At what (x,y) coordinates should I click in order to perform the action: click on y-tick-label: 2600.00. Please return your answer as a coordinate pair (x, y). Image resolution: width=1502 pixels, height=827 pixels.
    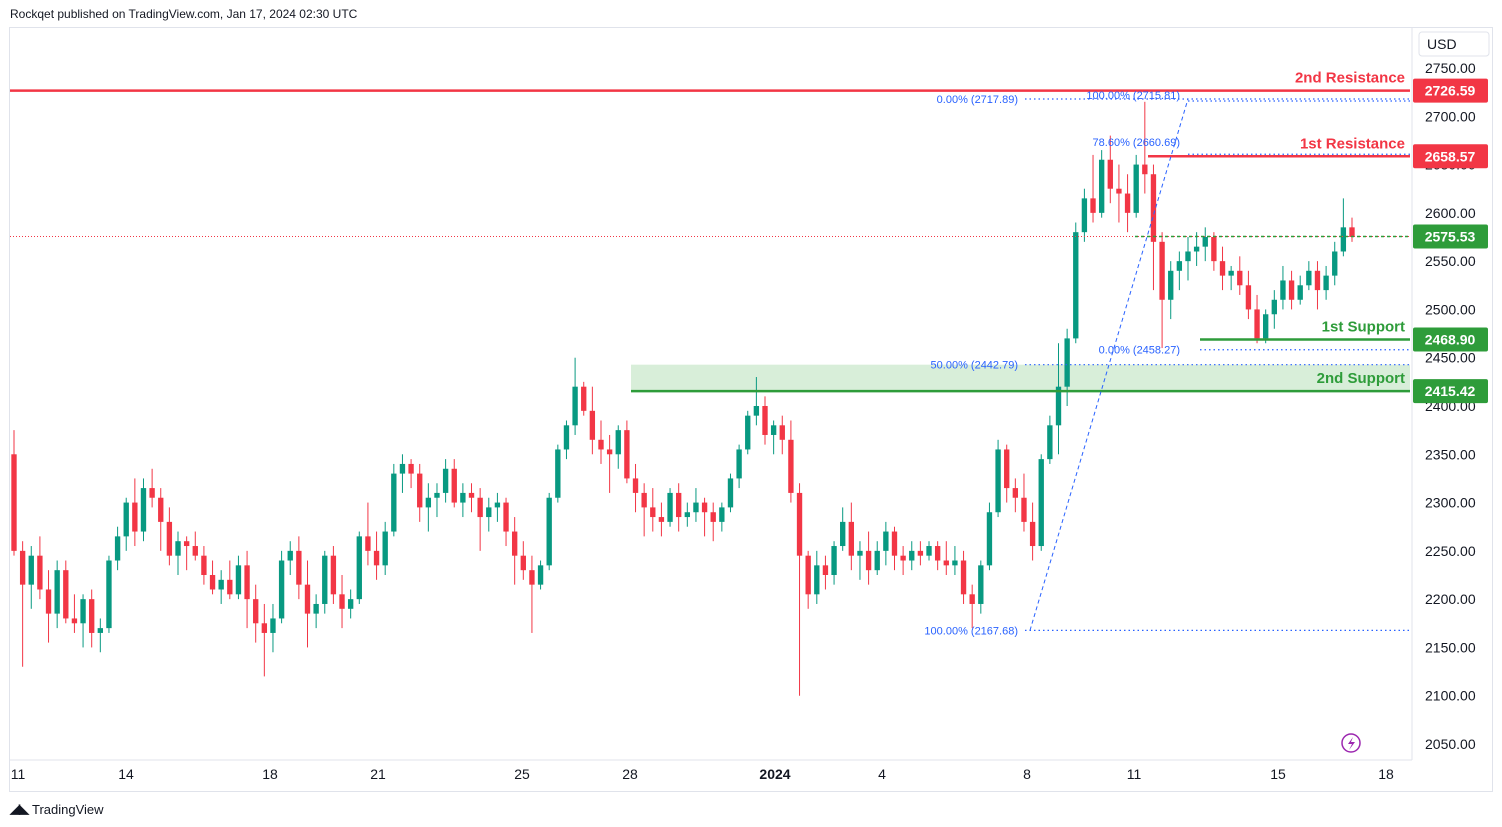
    Looking at the image, I should click on (1450, 213).